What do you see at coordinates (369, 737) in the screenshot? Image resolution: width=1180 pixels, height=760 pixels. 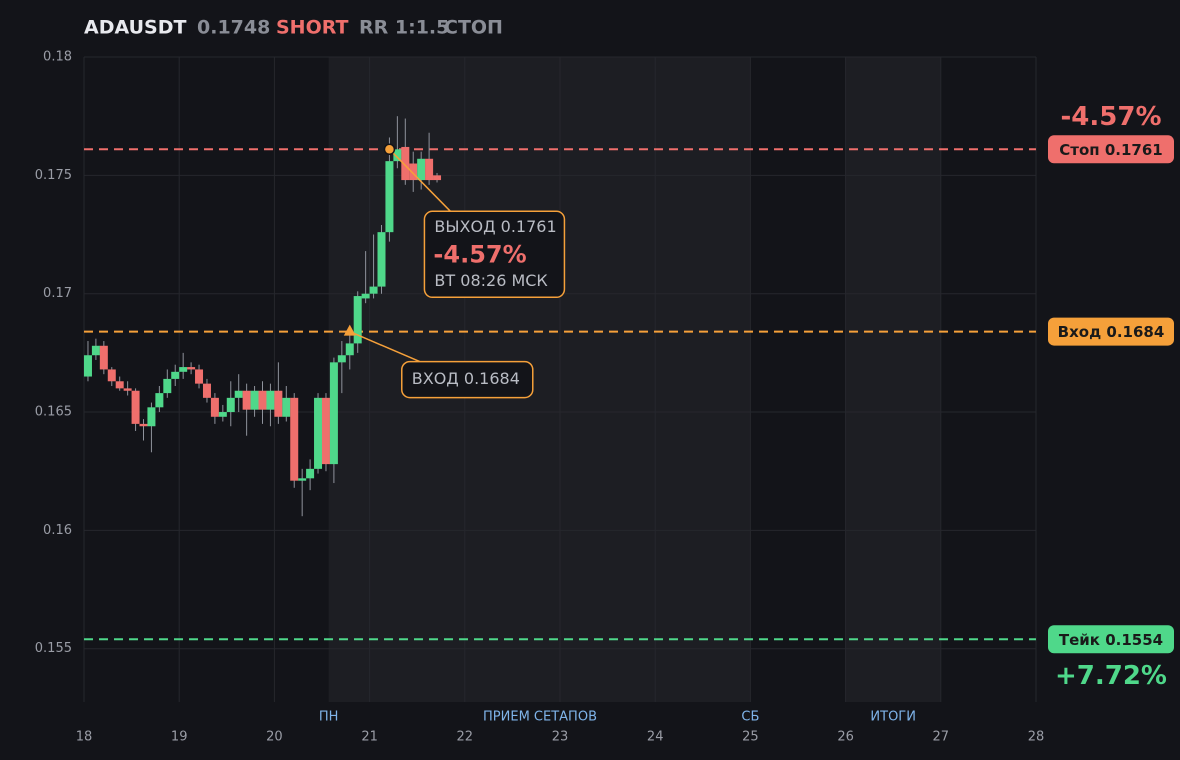 I see `x-tick-label: 21` at bounding box center [369, 737].